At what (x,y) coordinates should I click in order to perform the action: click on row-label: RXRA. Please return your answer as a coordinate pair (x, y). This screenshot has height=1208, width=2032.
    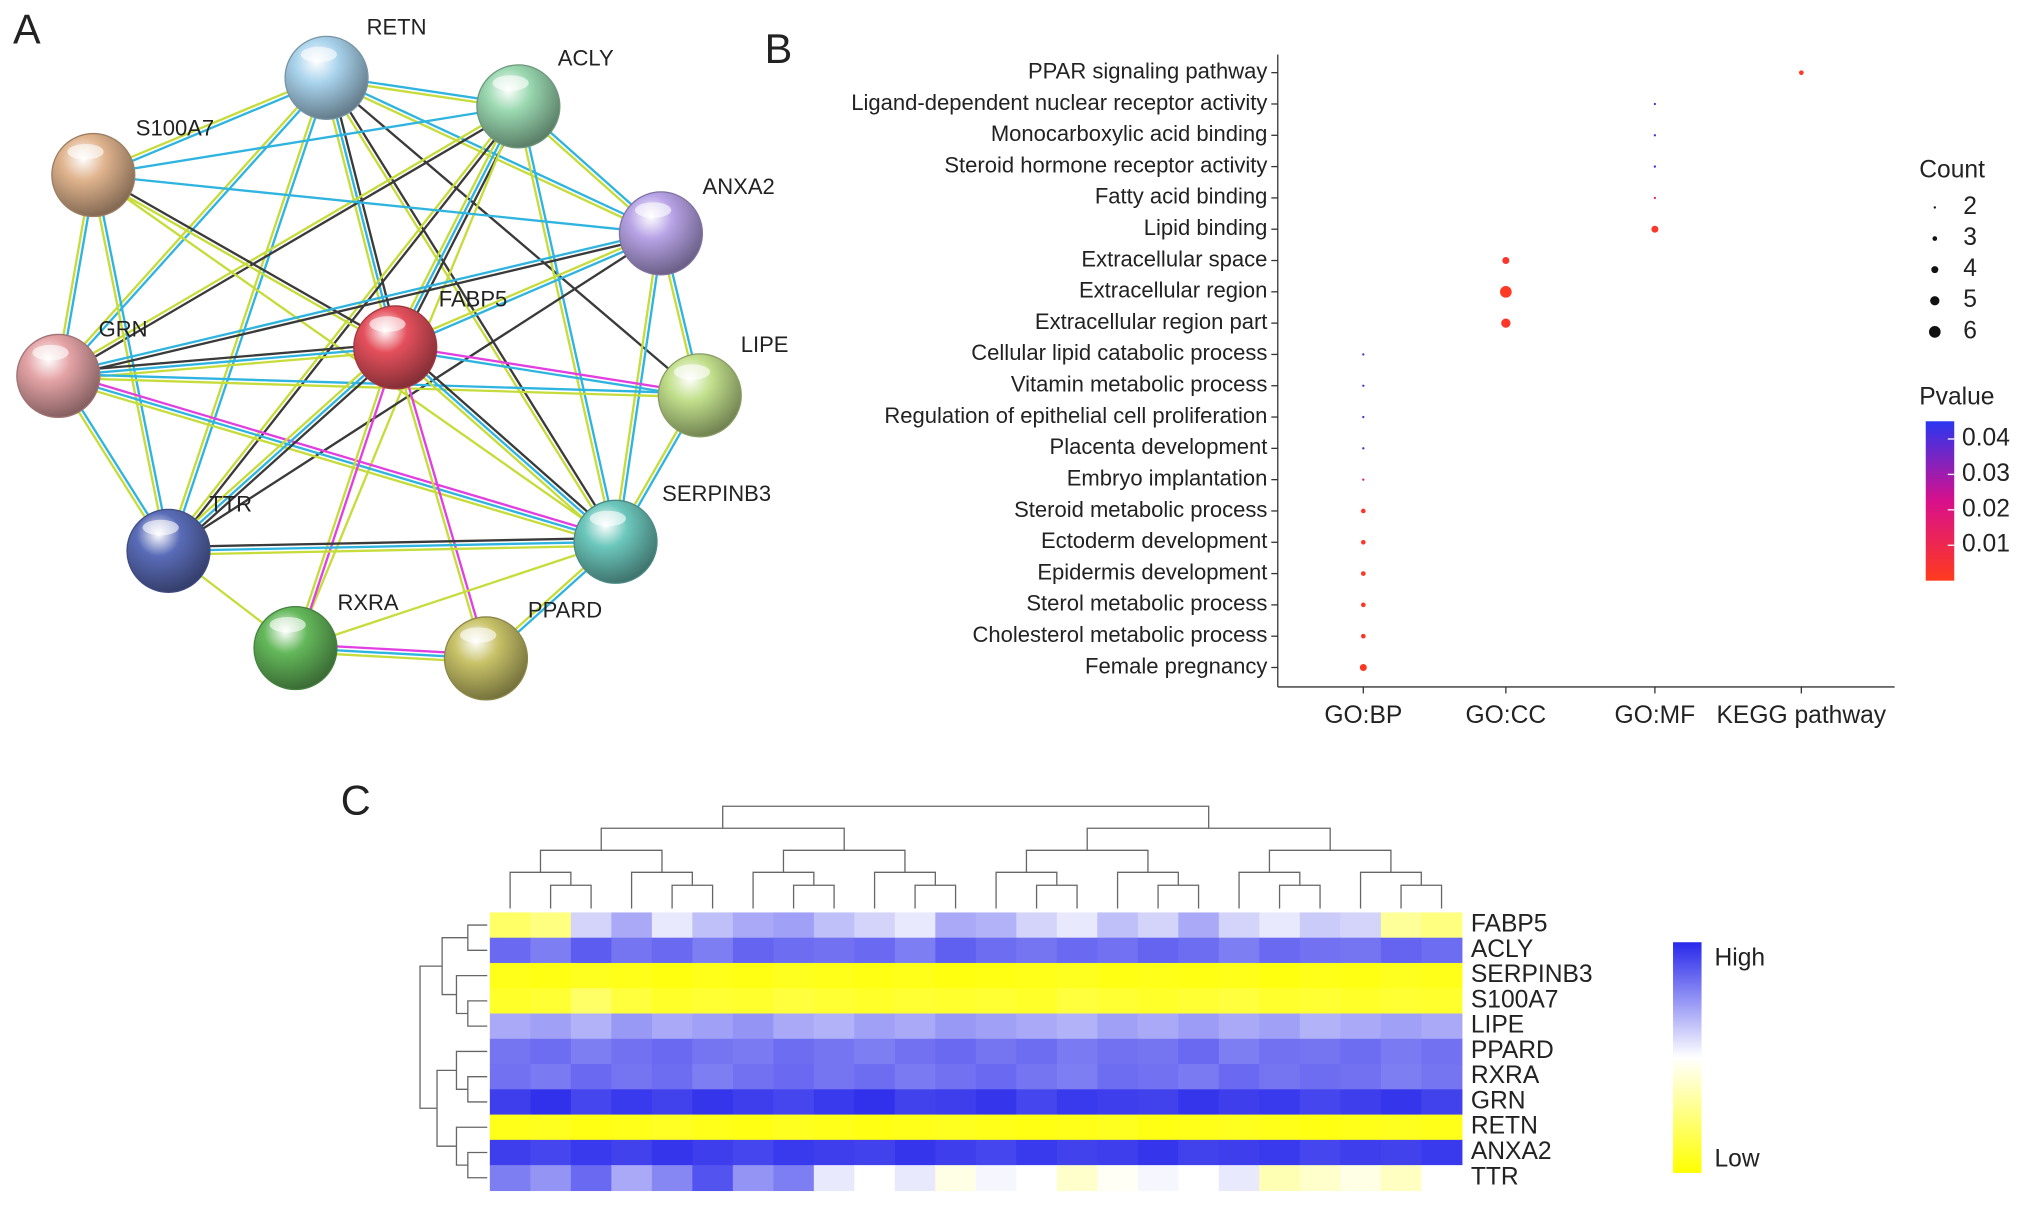
    Looking at the image, I should click on (1505, 1075).